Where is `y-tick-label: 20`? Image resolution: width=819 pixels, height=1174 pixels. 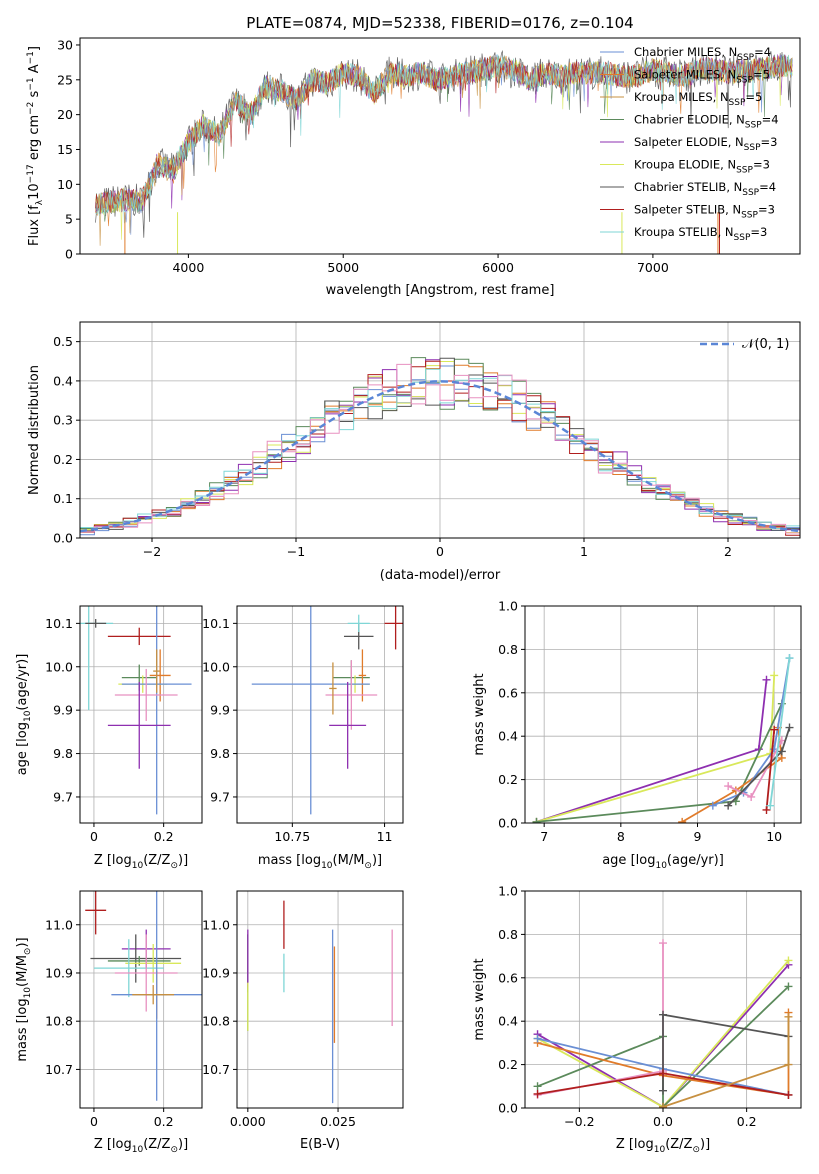 y-tick-label: 20 is located at coordinates (65, 114).